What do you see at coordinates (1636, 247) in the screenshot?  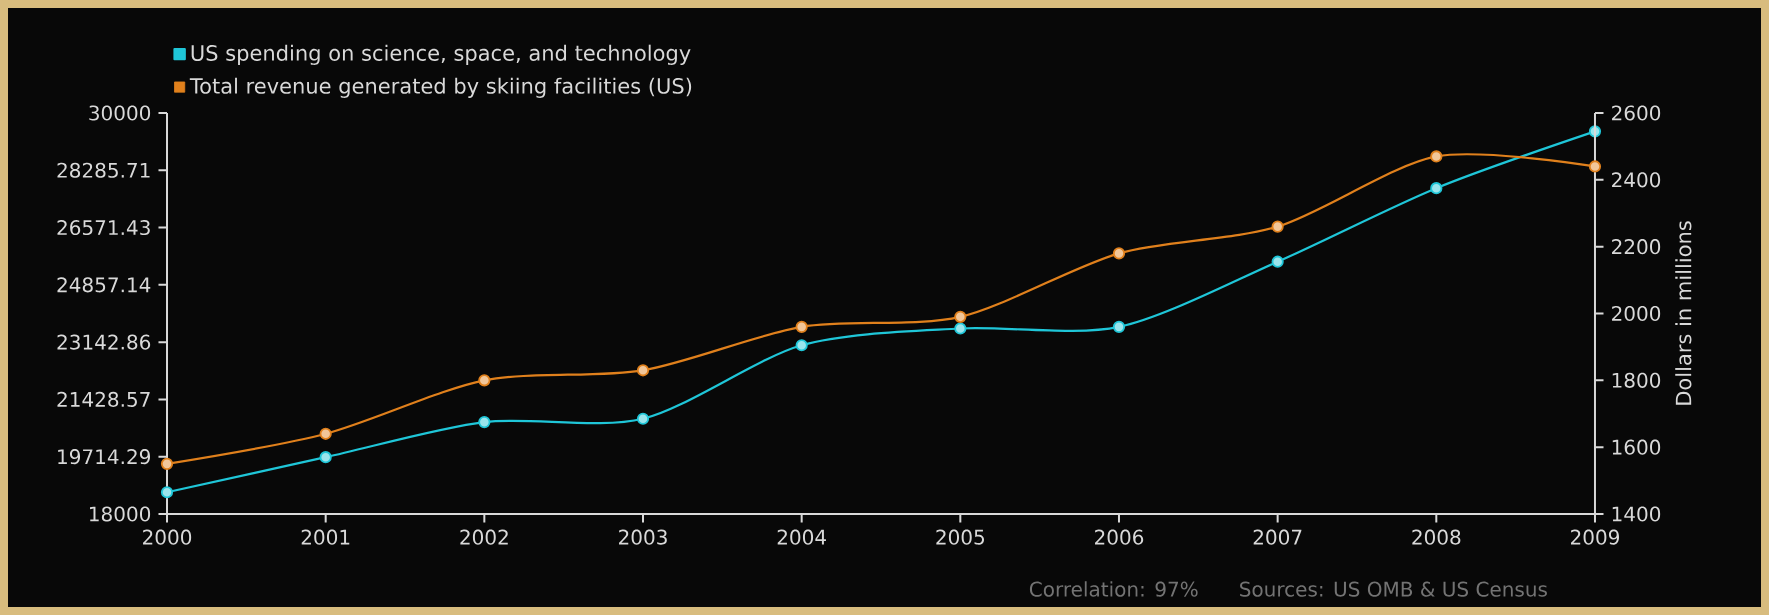 I see `y2-tick-label: 2200` at bounding box center [1636, 247].